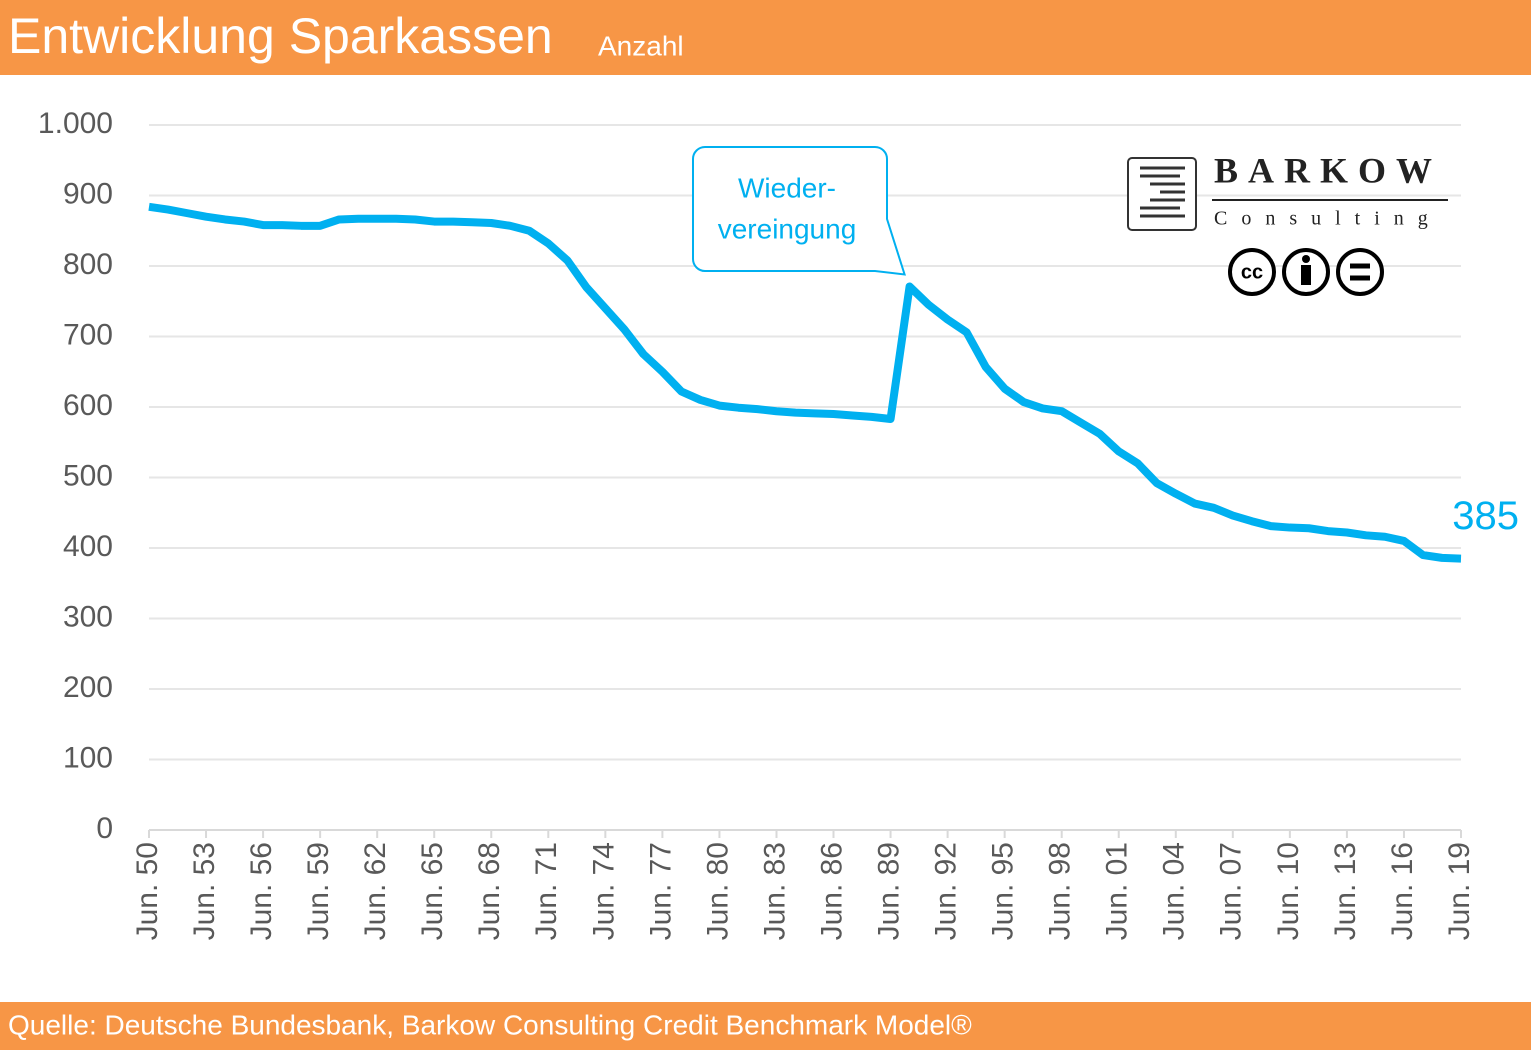 The width and height of the screenshot is (1531, 1050). I want to click on chart-title: Entwicklung Sparkassen, so click(280, 36).